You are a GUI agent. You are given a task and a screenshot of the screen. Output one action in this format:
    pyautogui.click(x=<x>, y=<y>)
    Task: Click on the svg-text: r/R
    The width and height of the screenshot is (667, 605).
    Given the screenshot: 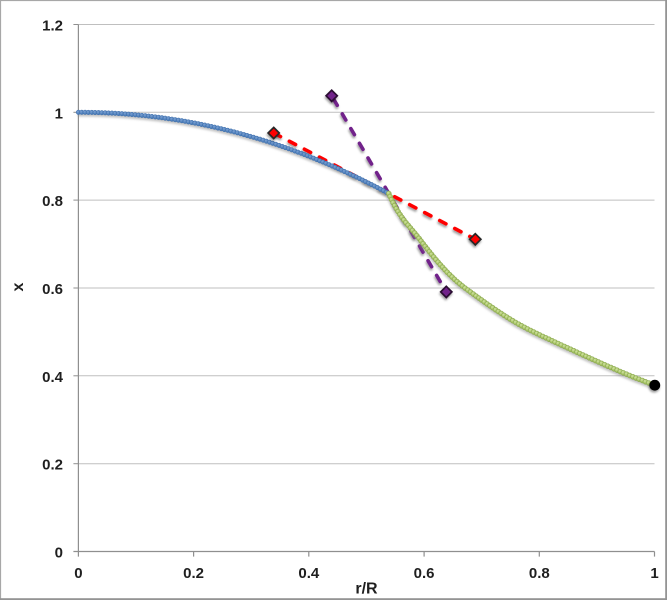 What is the action you would take?
    pyautogui.click(x=366, y=589)
    